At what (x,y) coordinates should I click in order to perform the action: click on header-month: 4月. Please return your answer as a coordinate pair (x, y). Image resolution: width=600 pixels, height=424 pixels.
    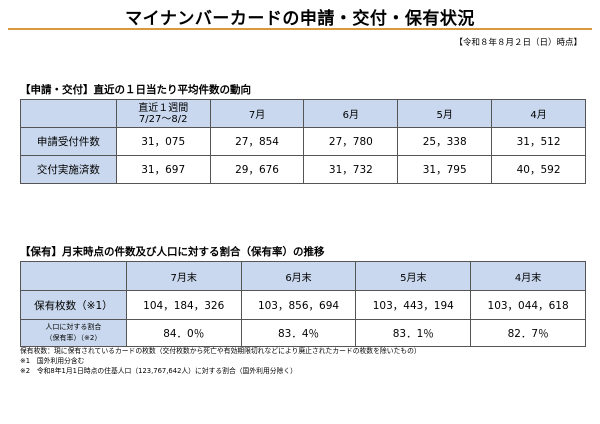
    Looking at the image, I should click on (539, 114).